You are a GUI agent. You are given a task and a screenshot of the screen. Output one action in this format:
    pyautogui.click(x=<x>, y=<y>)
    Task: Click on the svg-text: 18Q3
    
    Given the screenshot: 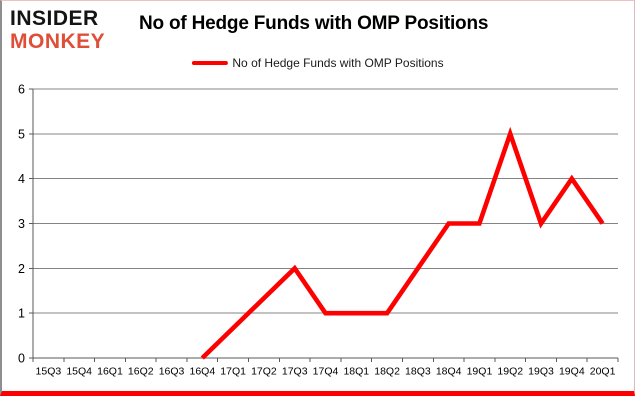 What is the action you would take?
    pyautogui.click(x=418, y=372)
    